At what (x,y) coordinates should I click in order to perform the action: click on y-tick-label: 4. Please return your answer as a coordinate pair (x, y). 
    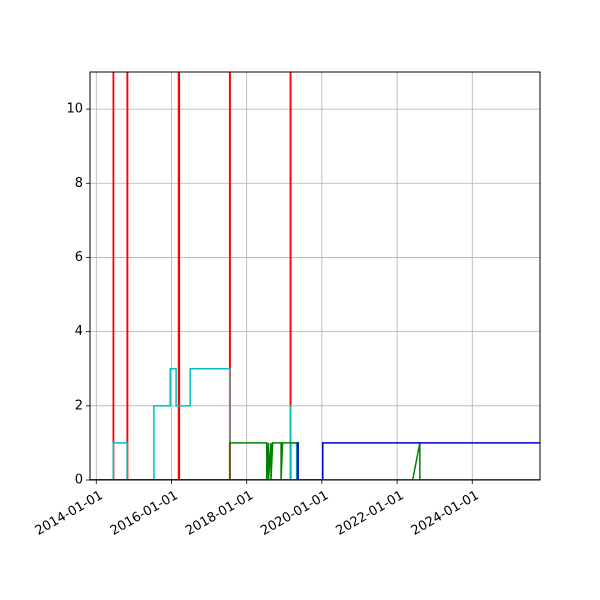
    Looking at the image, I should click on (79, 331).